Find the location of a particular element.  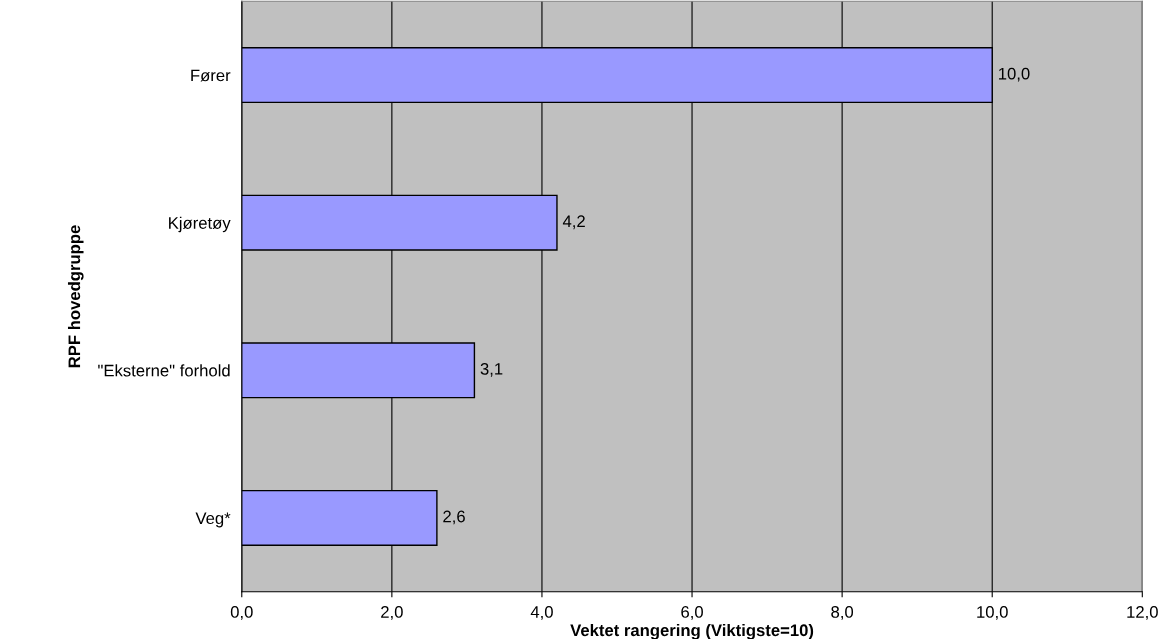

data-label: 3,1 is located at coordinates (491, 369).